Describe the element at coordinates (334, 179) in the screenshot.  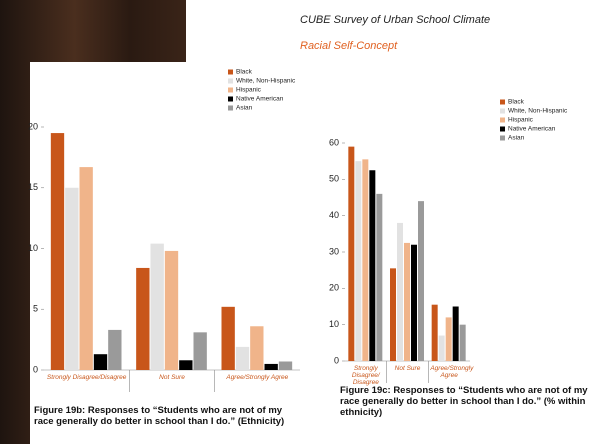
I see `y-tick-label: 50` at that location.